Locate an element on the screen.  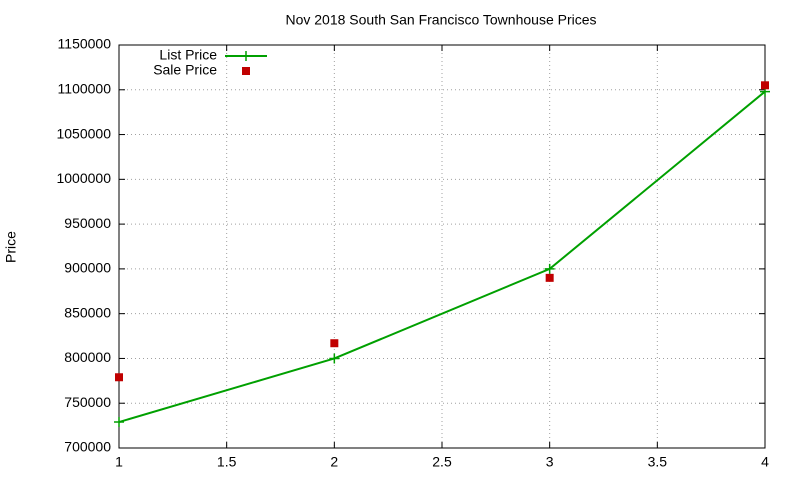
y-tick-label: 800000 is located at coordinates (87, 357).